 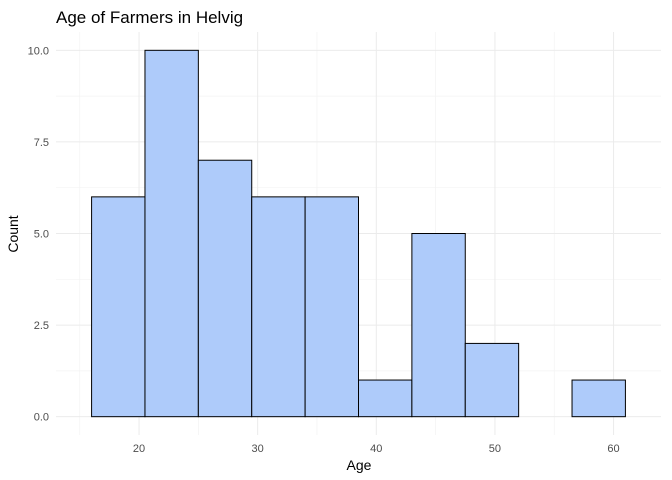 I want to click on chart-title: Age of Farmers in Helvig, so click(x=149, y=17).